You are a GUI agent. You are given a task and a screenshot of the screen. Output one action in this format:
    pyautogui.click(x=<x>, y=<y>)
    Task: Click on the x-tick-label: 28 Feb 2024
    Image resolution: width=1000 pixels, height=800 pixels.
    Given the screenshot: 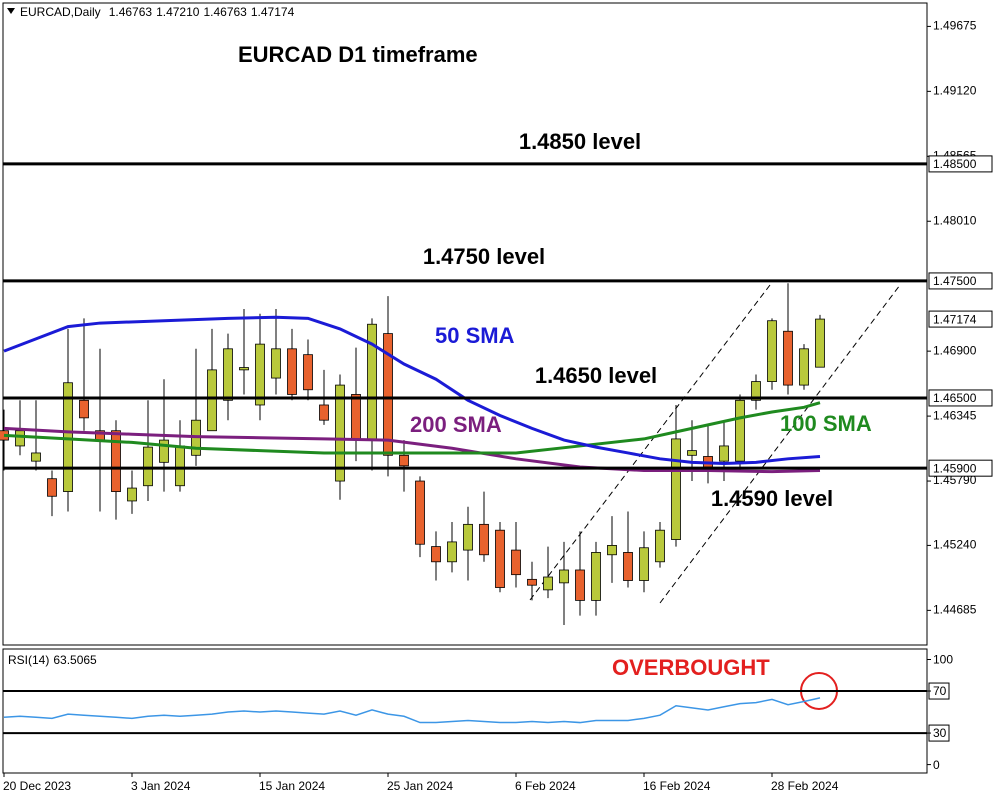 What is the action you would take?
    pyautogui.click(x=805, y=786)
    